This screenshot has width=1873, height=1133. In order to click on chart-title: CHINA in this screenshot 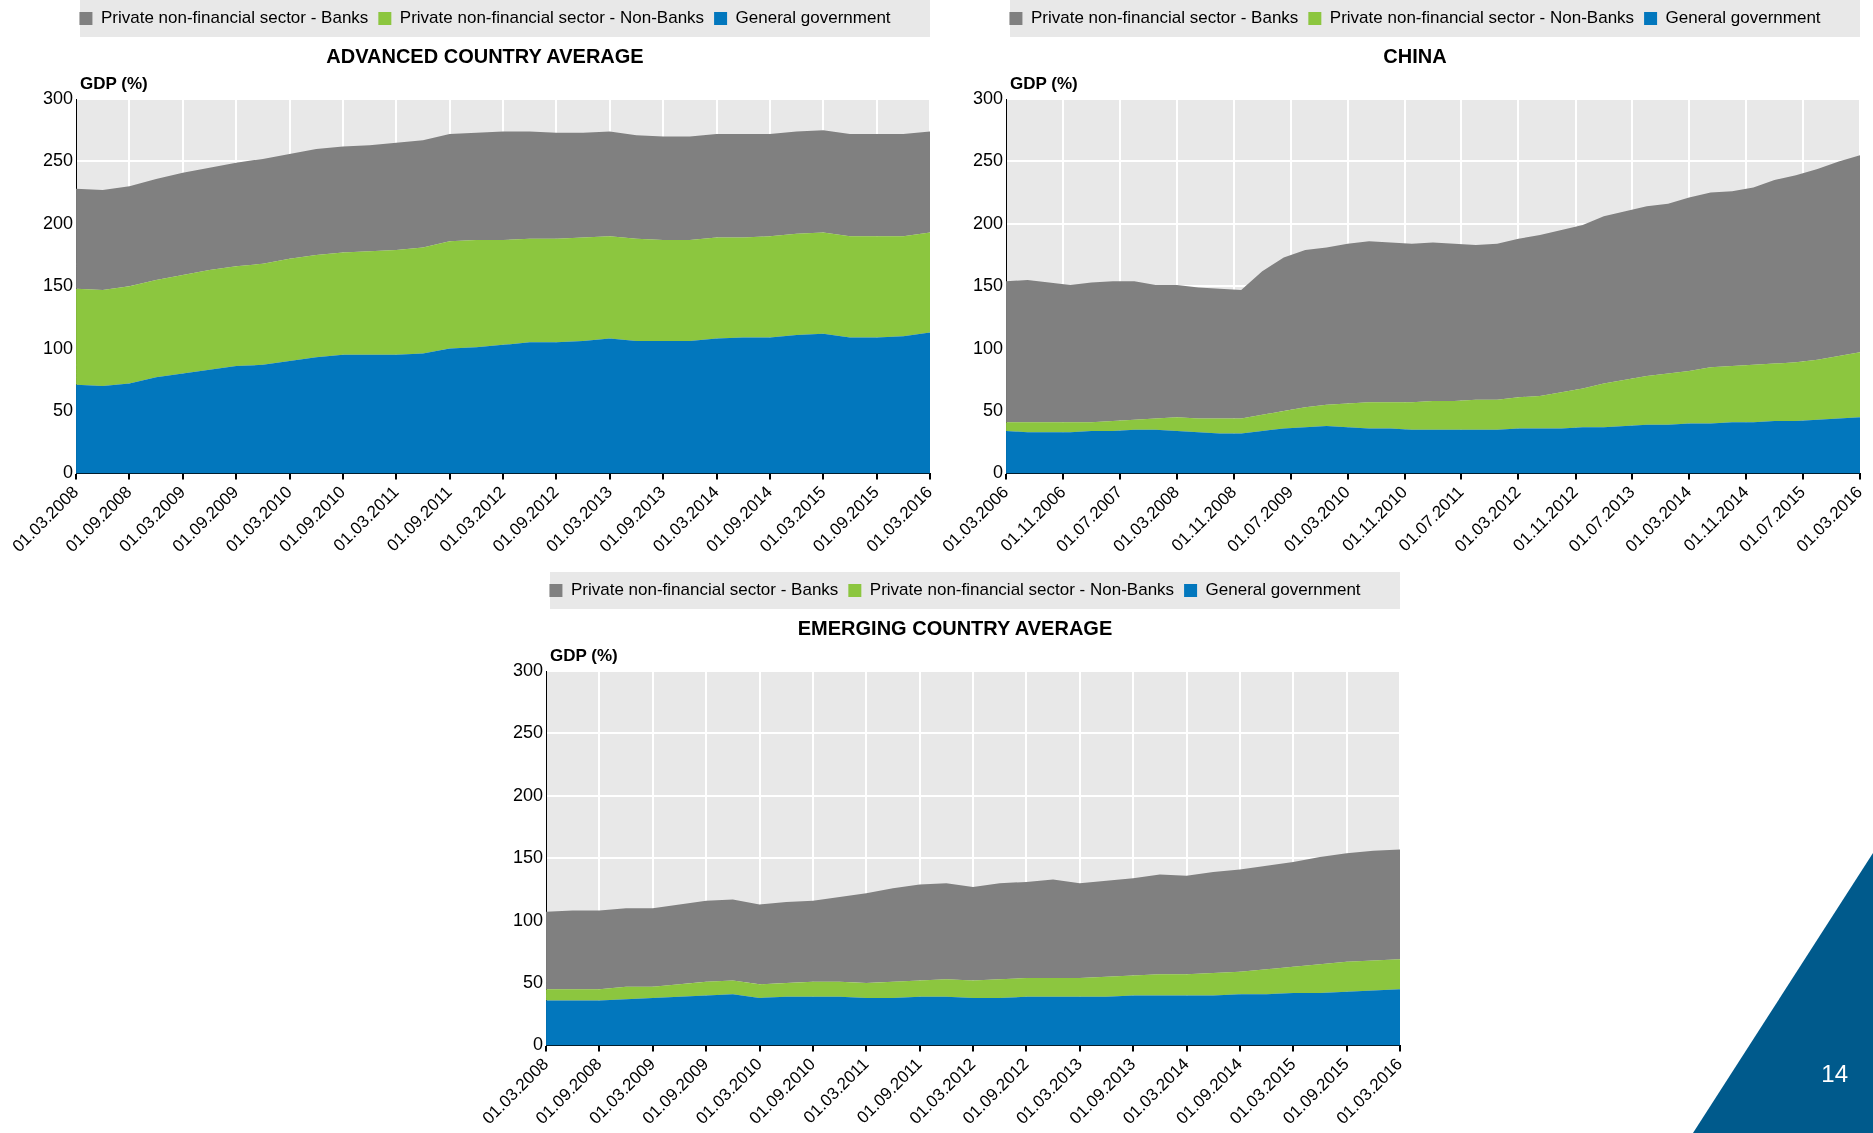, I will do `click(1415, 55)`.